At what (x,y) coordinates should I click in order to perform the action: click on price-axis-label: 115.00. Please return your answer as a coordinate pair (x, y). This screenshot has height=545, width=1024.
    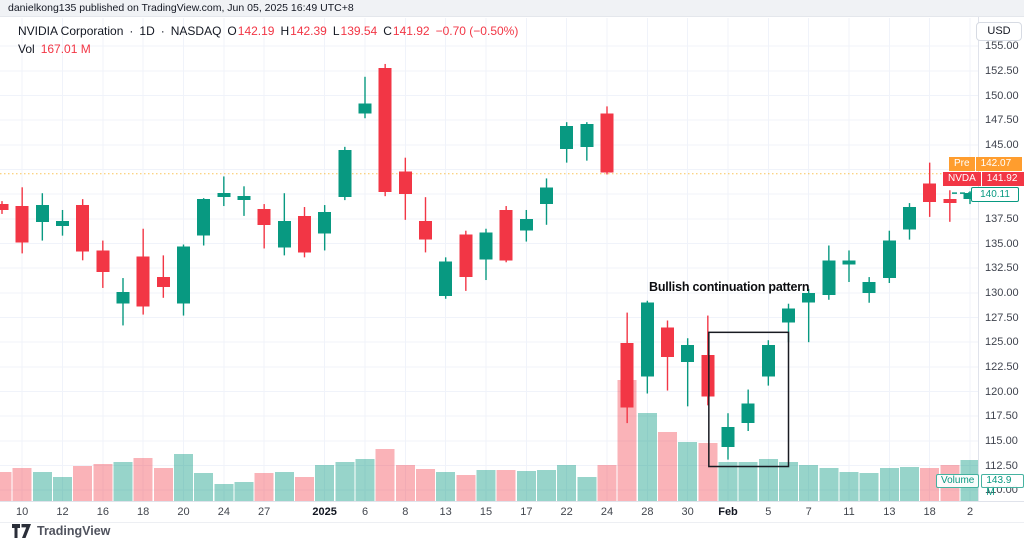
    Looking at the image, I should click on (1001, 440).